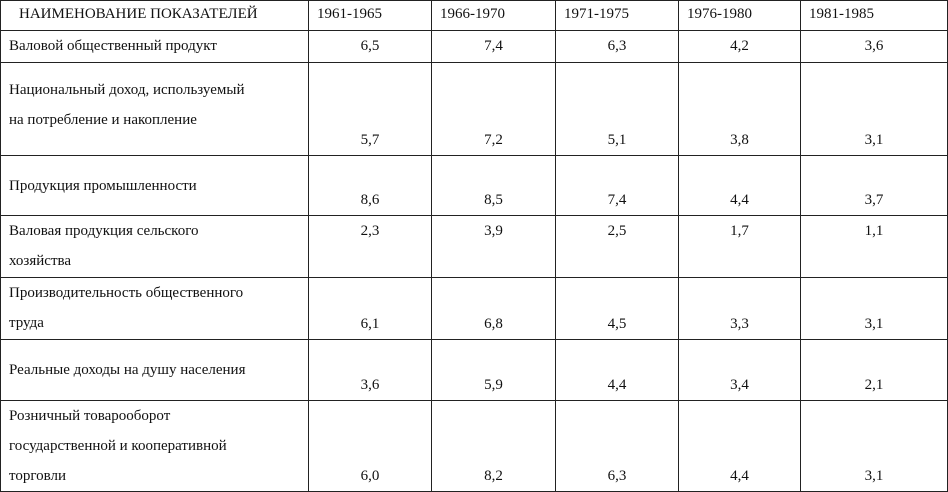 This screenshot has width=948, height=492. What do you see at coordinates (113, 46) in the screenshot?
I see `label-line: Валовой общественный продукт` at bounding box center [113, 46].